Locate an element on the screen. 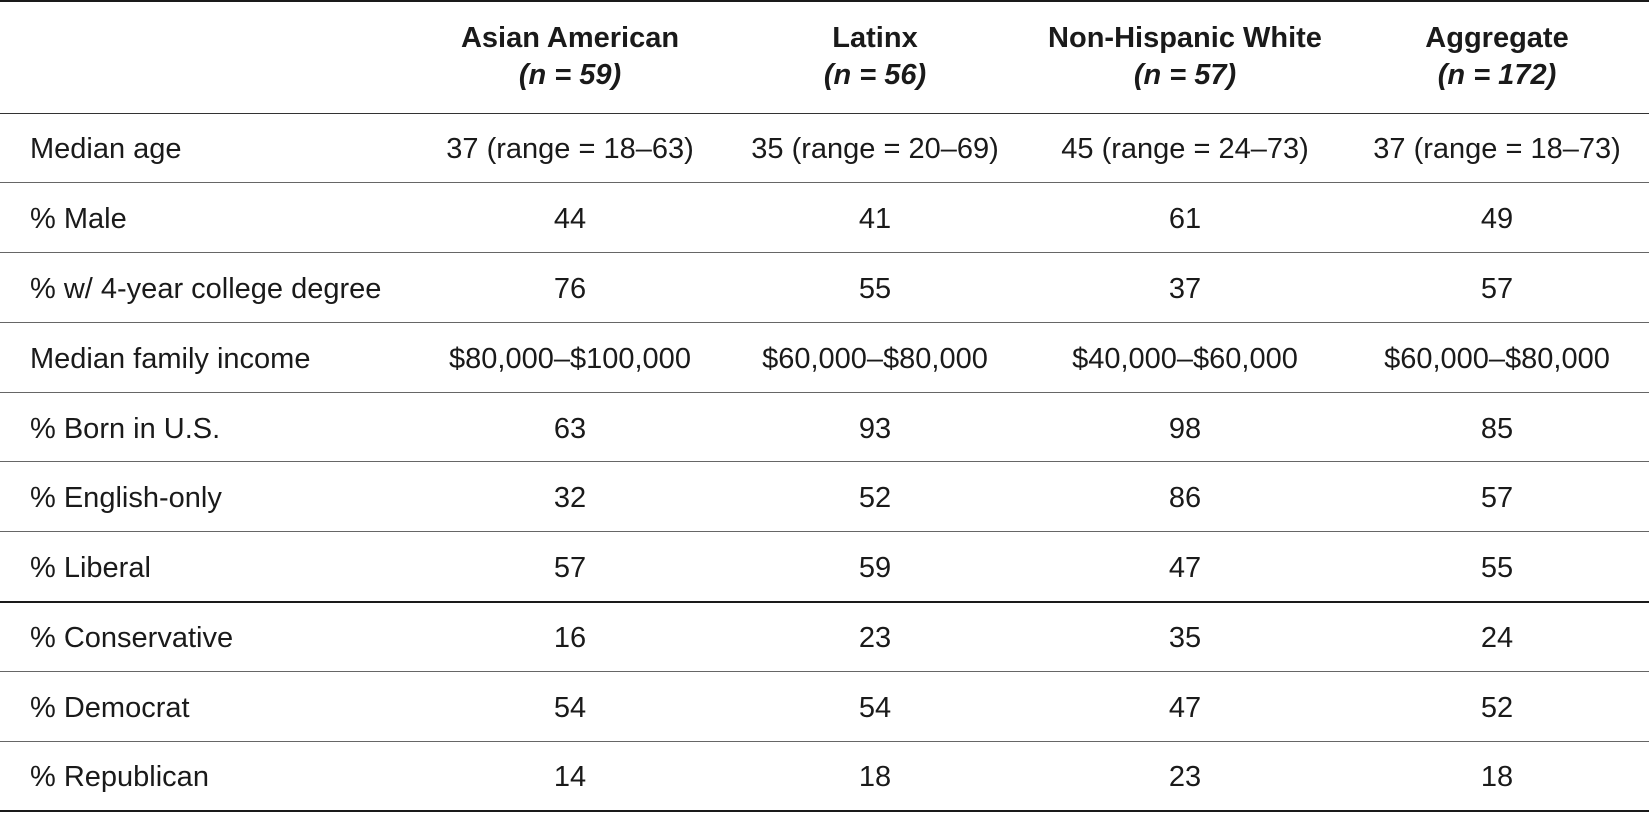 The image size is (1649, 819). row-label: % Male is located at coordinates (78, 219).